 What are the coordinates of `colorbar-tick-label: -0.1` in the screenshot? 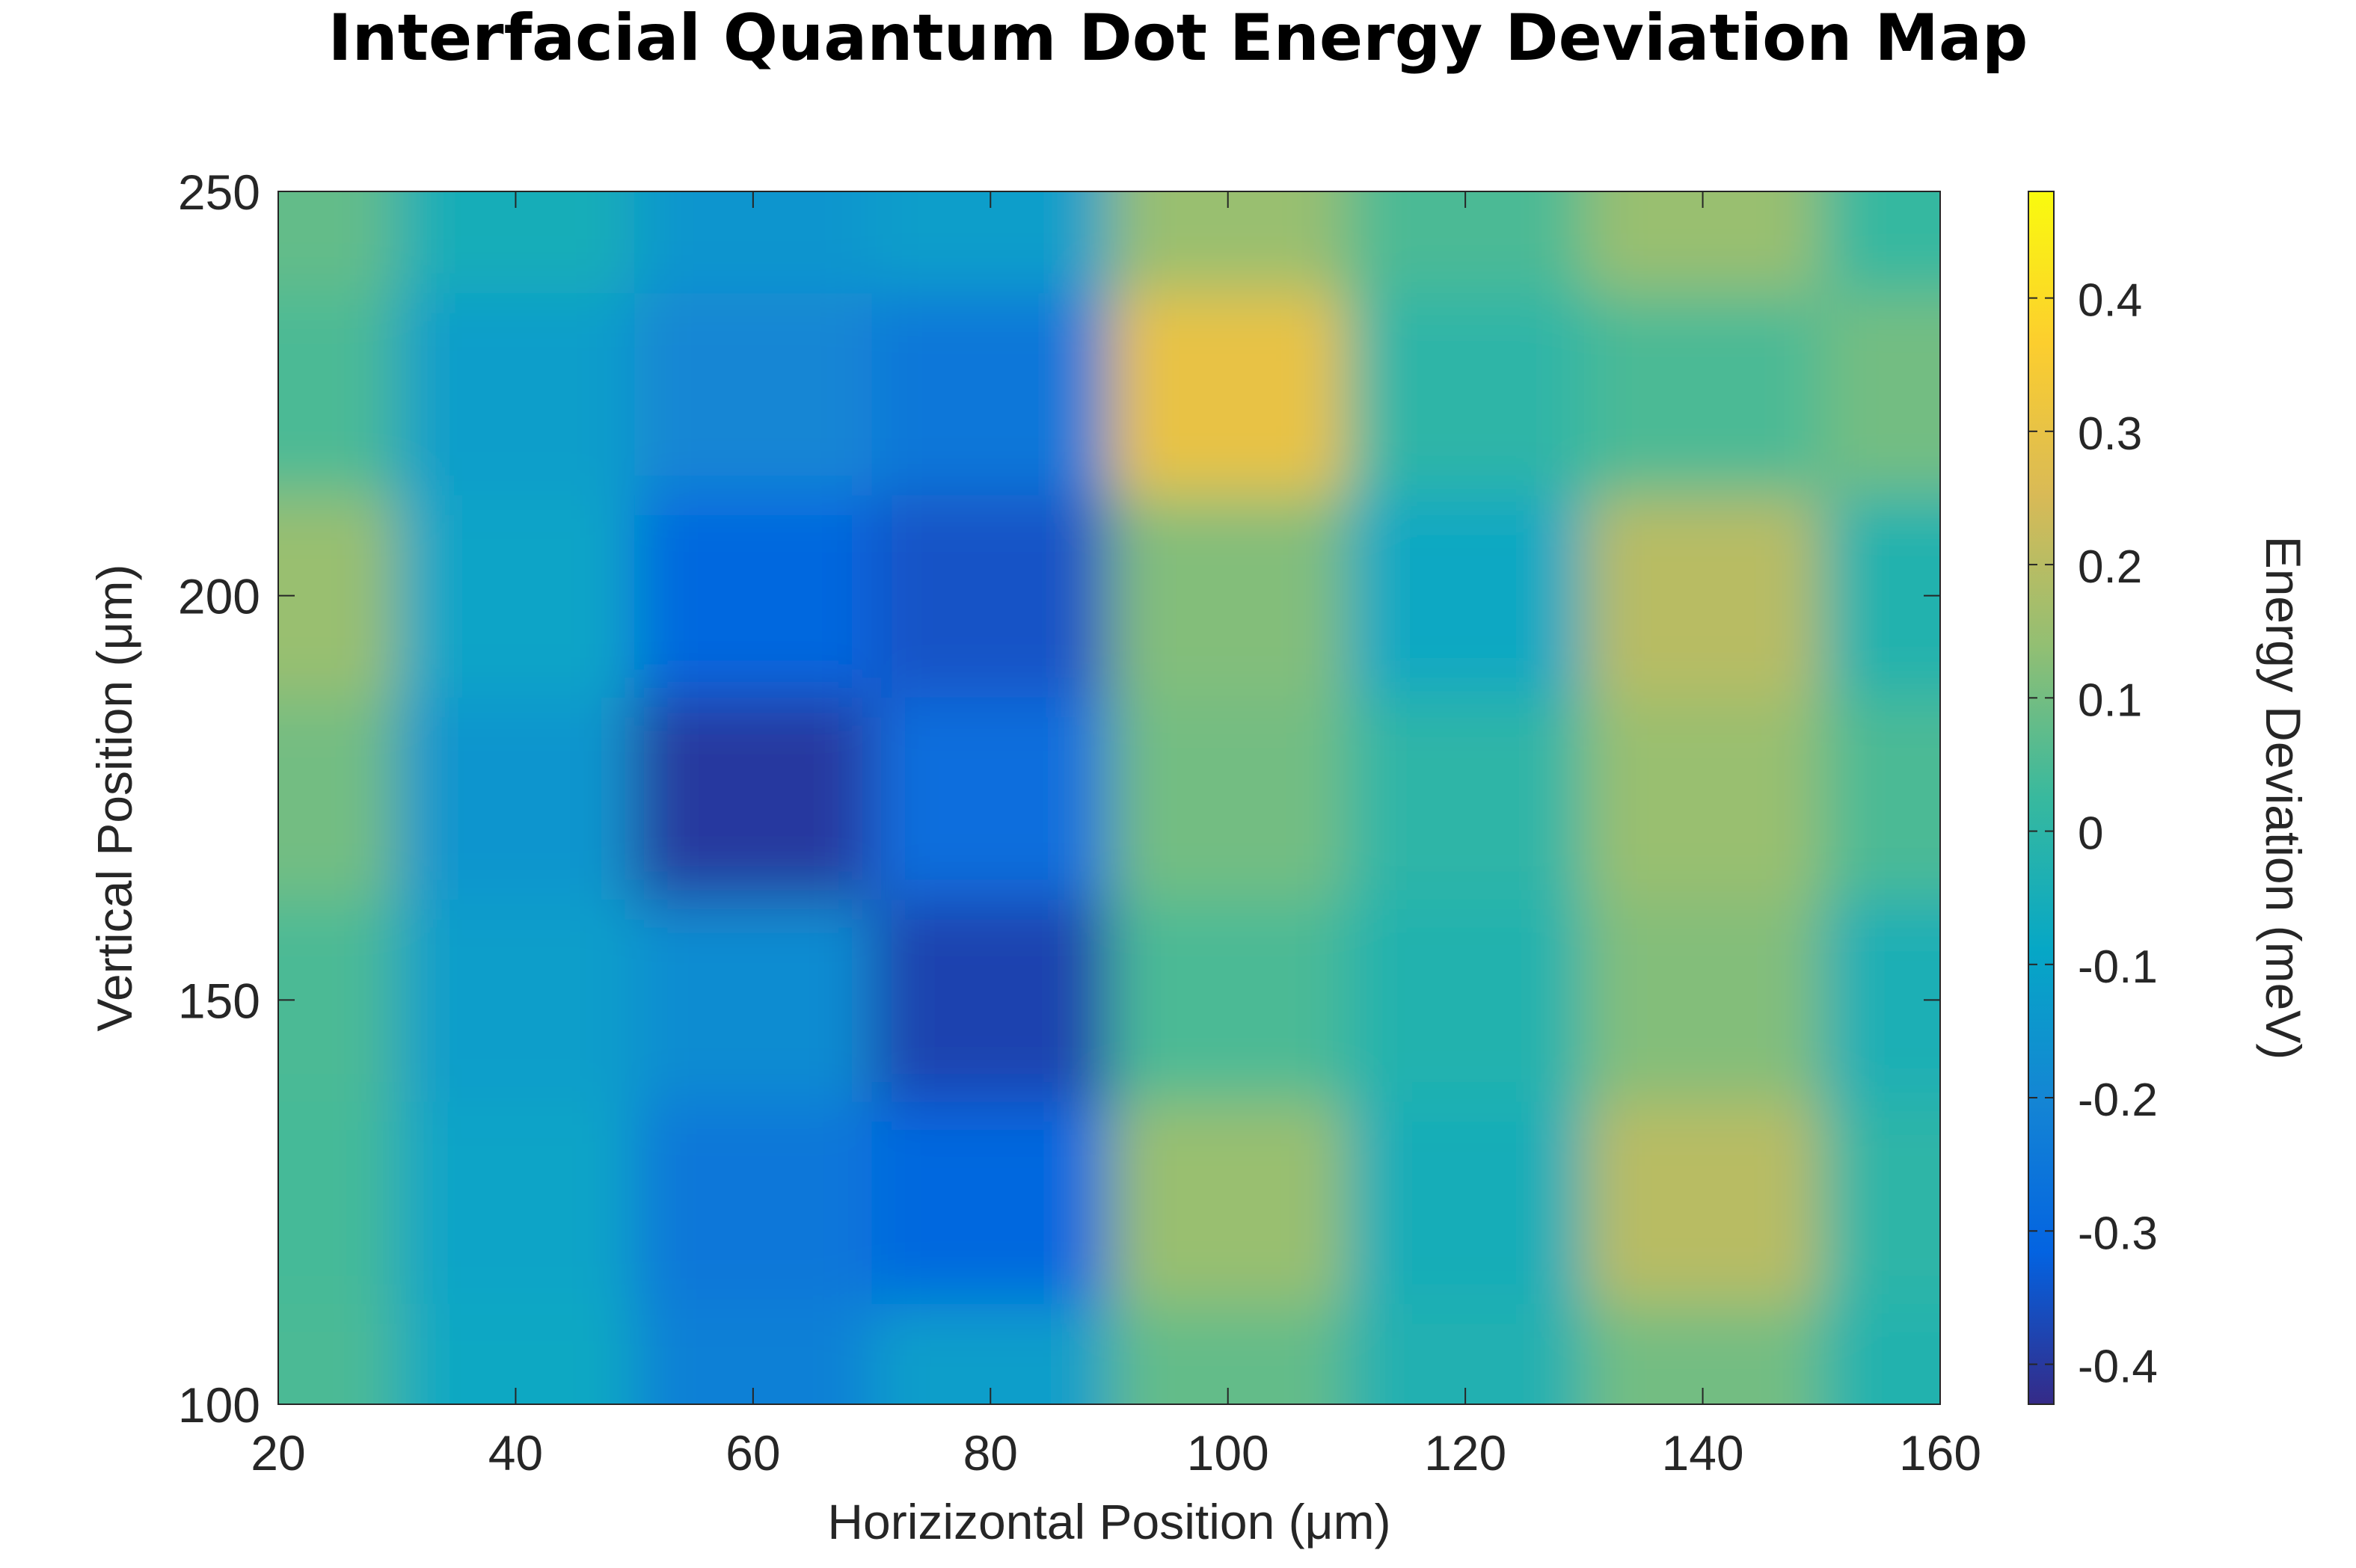 It's located at (2118, 967).